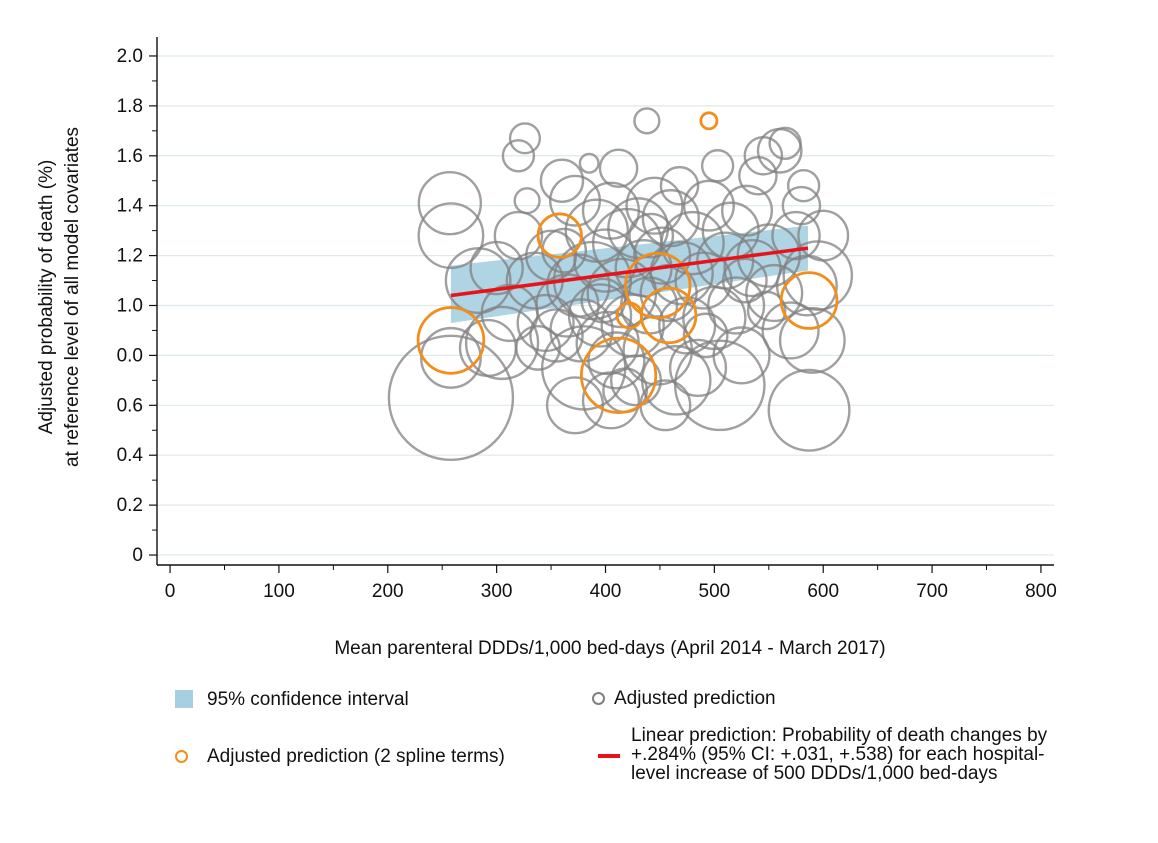 This screenshot has height=843, width=1158. What do you see at coordinates (137, 555) in the screenshot?
I see `y-tick-label: 0` at bounding box center [137, 555].